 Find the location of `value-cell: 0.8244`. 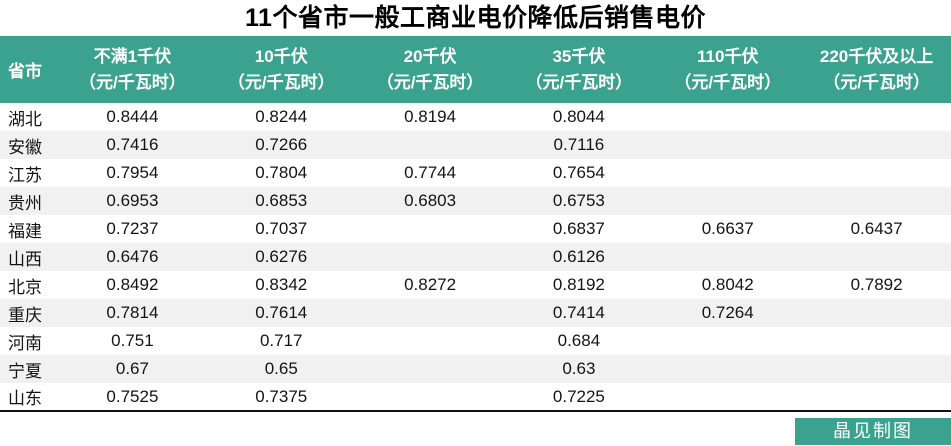

value-cell: 0.8244 is located at coordinates (281, 116).